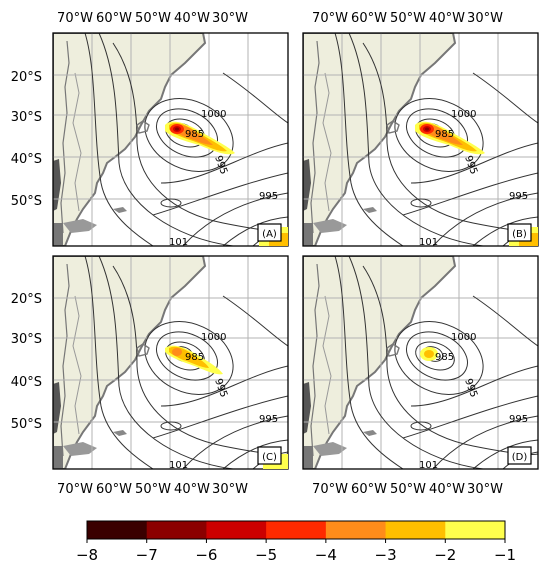  I want to click on colorbar-tick-label: −6, so click(206, 555).